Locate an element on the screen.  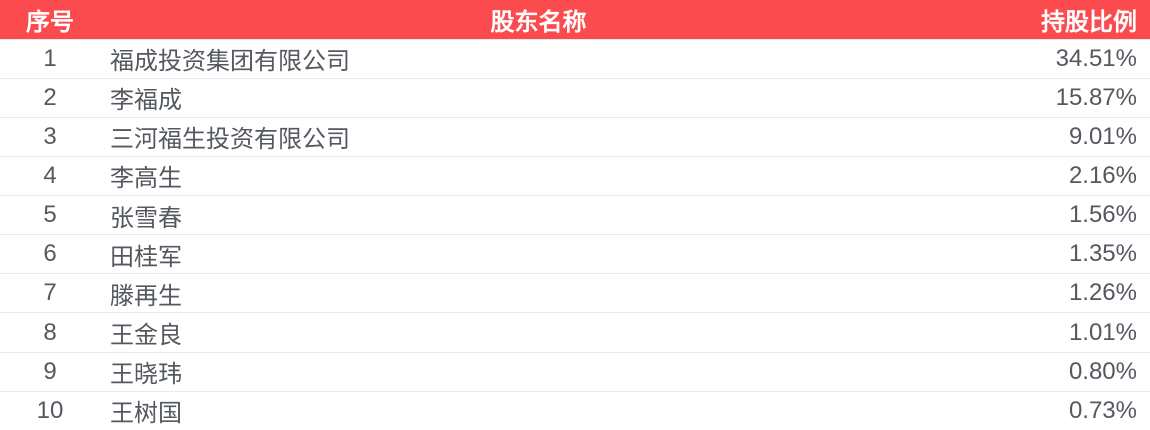
index-cell: 2 is located at coordinates (50, 97).